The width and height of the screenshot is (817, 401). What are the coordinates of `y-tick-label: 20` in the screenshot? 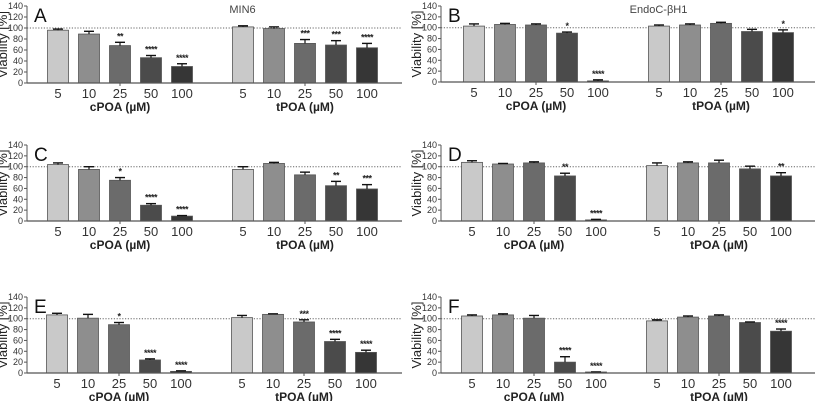 It's located at (18, 72).